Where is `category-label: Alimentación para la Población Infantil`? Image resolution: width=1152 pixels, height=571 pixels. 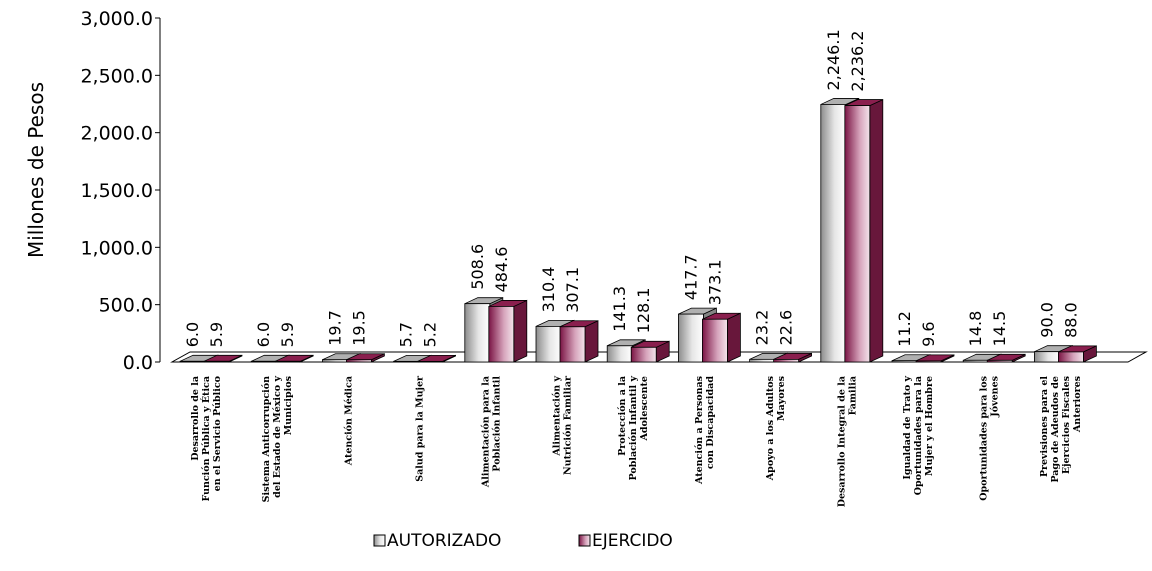 category-label: Alimentación para la Población Infantil is located at coordinates (491, 432).